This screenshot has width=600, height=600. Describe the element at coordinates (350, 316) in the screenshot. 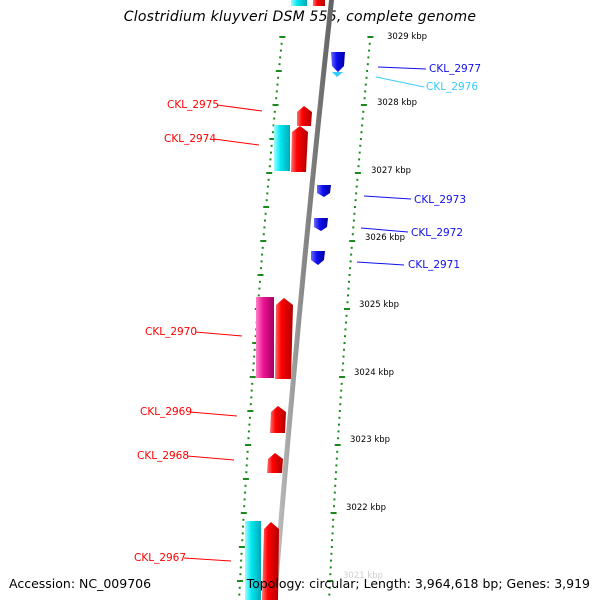

I see `outer-tick-ring` at that location.